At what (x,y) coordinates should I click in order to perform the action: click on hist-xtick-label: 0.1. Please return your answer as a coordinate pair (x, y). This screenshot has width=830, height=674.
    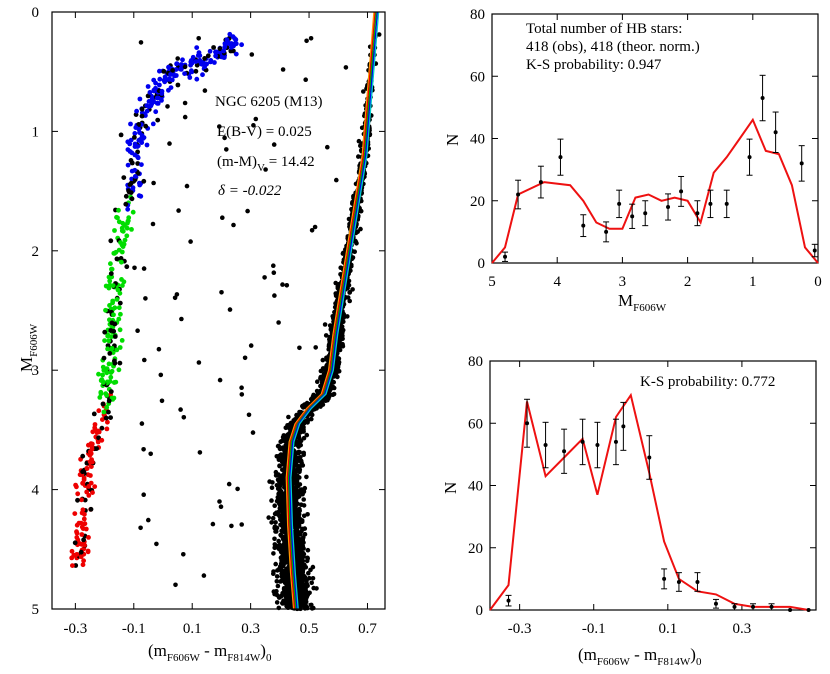
    Looking at the image, I should click on (667, 629).